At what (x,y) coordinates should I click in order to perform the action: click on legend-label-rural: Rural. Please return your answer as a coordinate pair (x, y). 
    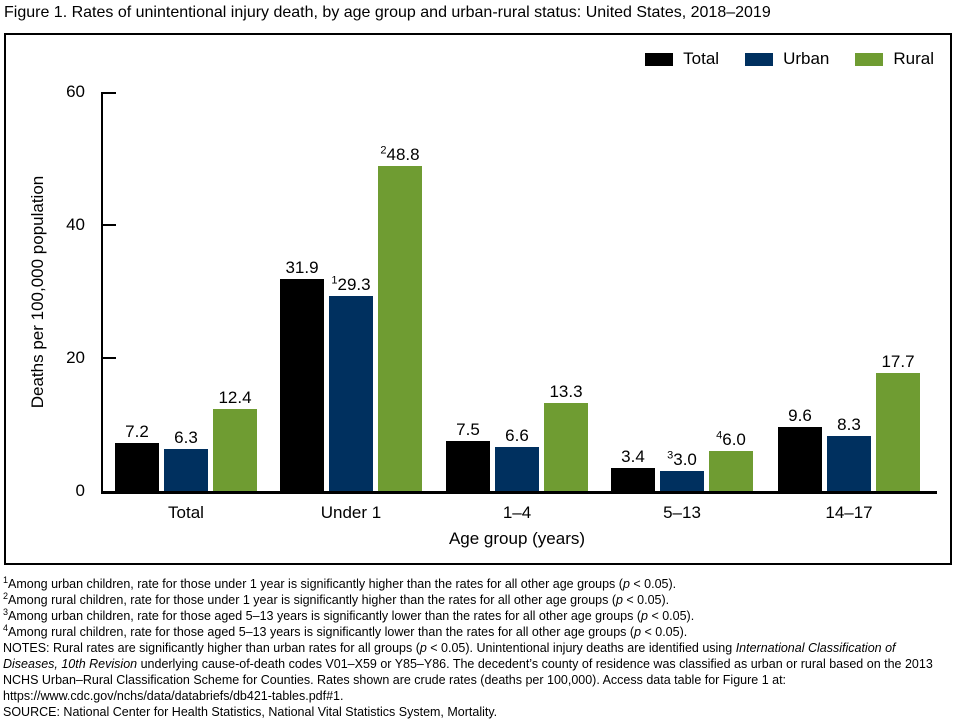
    Looking at the image, I should click on (913, 58).